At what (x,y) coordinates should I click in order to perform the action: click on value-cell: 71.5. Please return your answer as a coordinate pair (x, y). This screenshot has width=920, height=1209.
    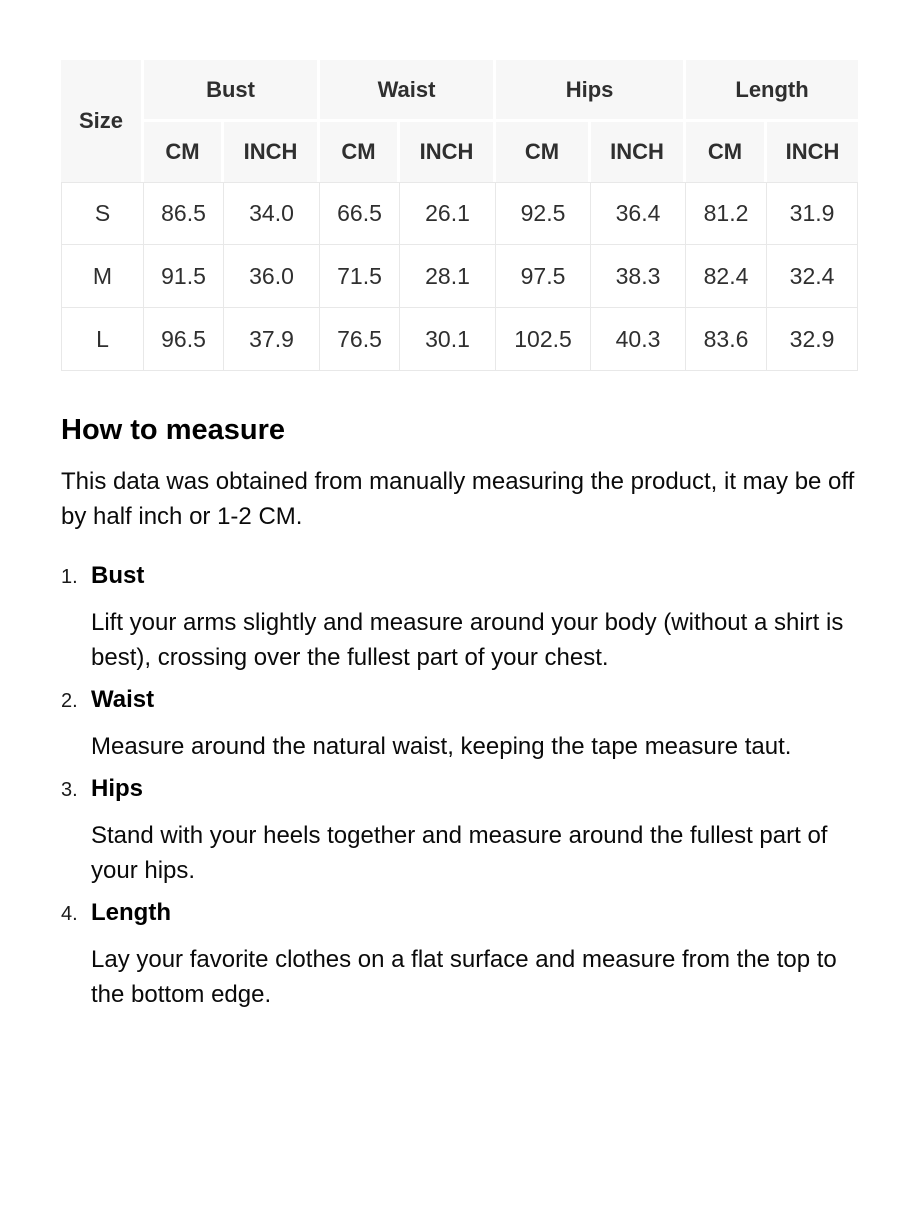
    Looking at the image, I should click on (360, 276).